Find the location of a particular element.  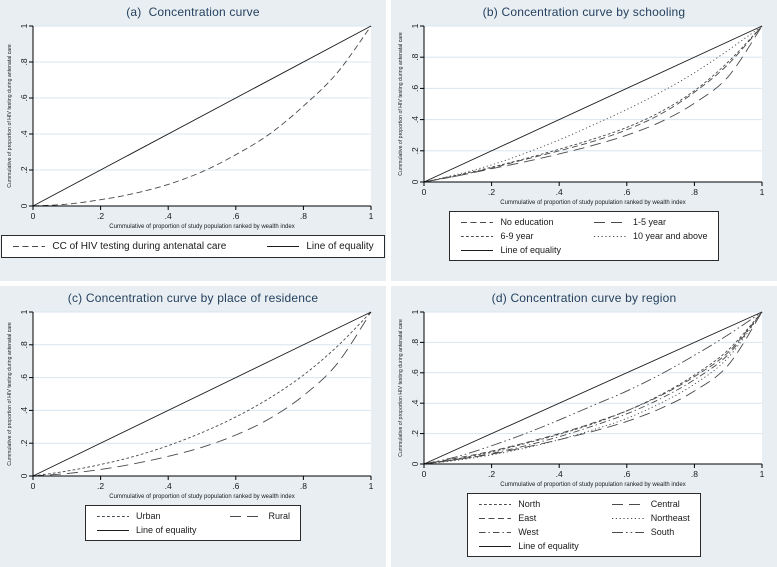

legend-label: Central is located at coordinates (665, 504).